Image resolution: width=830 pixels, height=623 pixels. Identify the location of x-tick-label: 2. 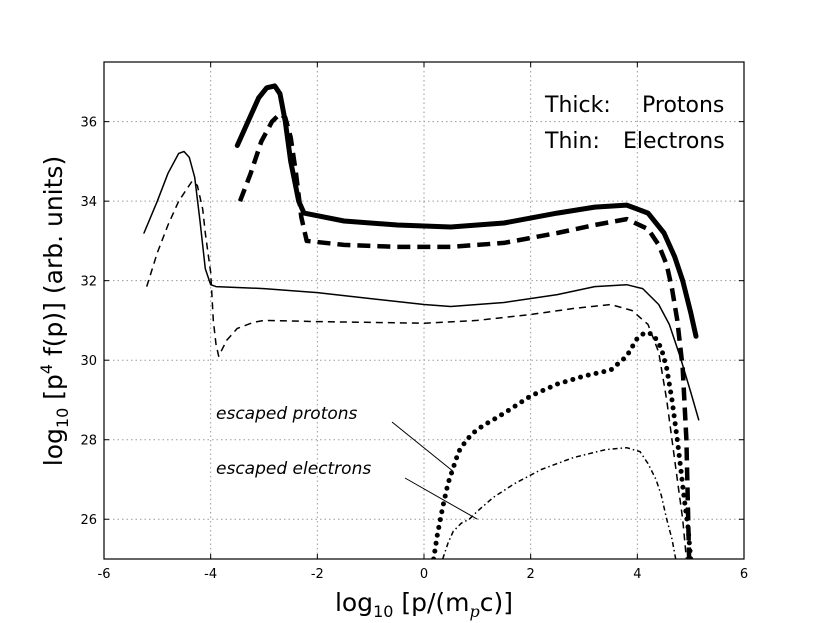
(531, 574).